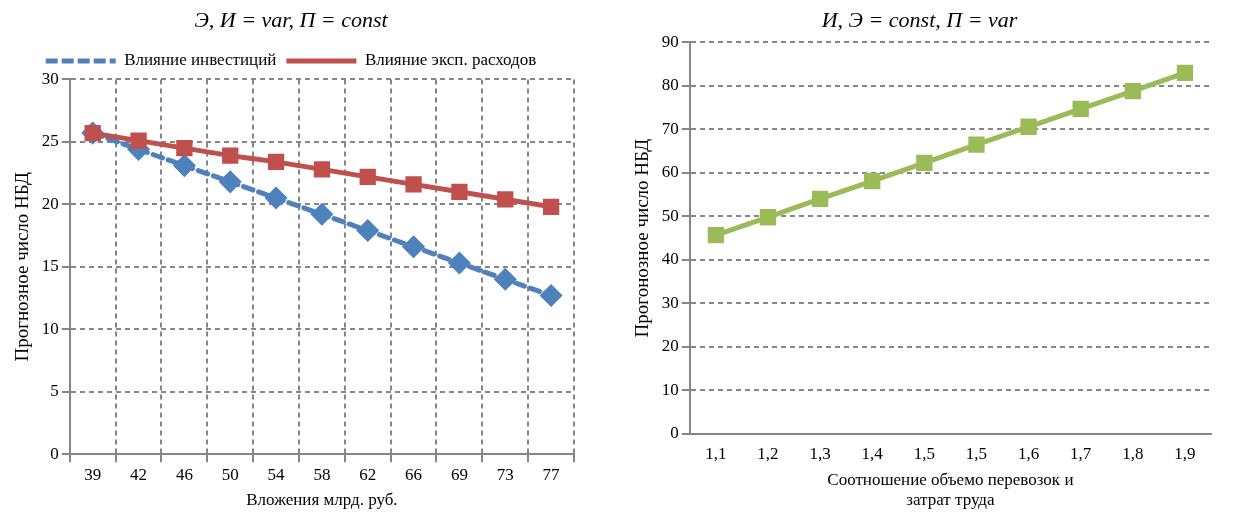 Image resolution: width=1233 pixels, height=518 pixels. I want to click on x-tick-label: 42, so click(139, 474).